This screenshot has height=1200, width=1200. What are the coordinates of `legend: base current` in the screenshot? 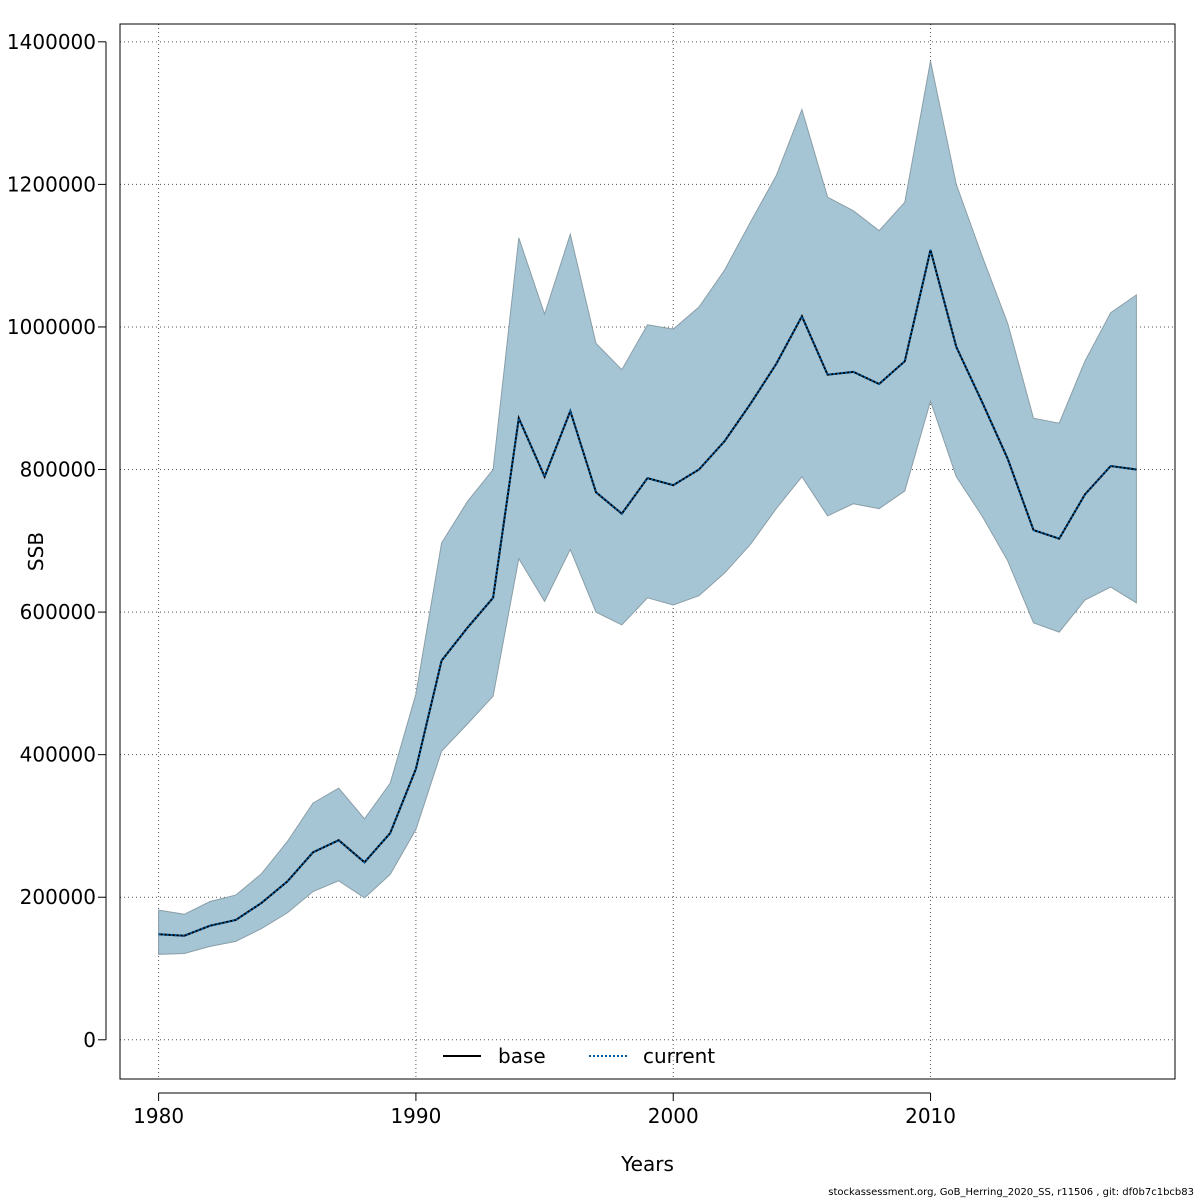 It's located at (579, 1056).